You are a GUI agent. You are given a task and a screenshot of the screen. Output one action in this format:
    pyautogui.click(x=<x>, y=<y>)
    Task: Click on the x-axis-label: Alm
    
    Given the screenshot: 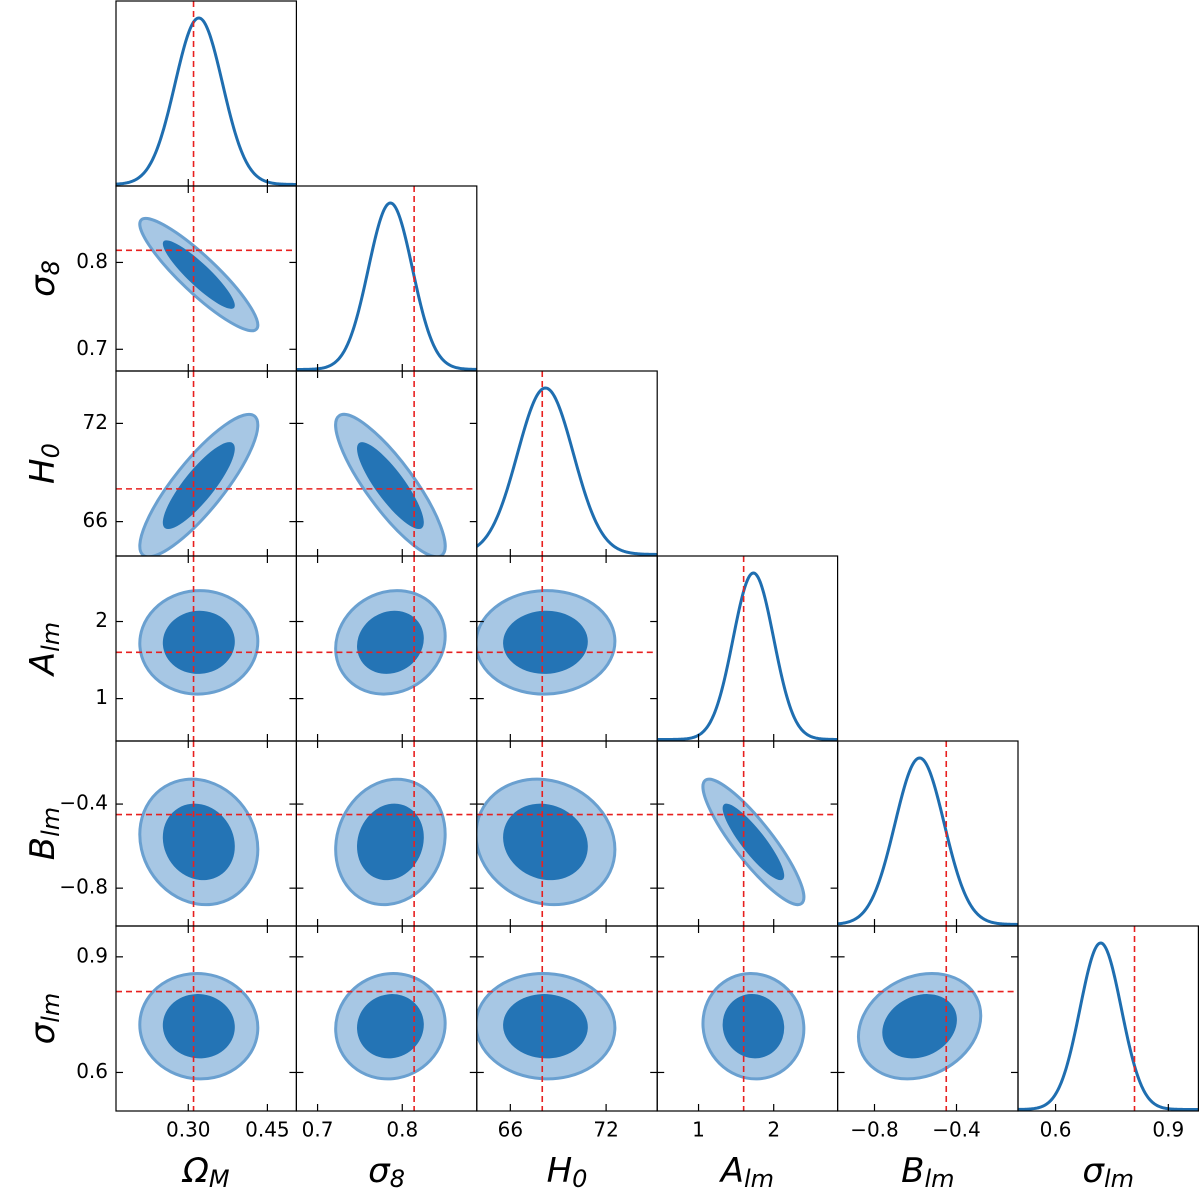 What is the action you would take?
    pyautogui.click(x=746, y=1172)
    